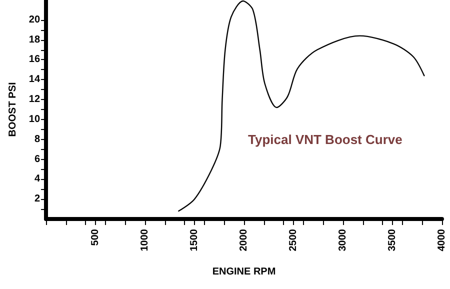 The image size is (450, 289). I want to click on y-tick-label: 20, so click(34, 20).